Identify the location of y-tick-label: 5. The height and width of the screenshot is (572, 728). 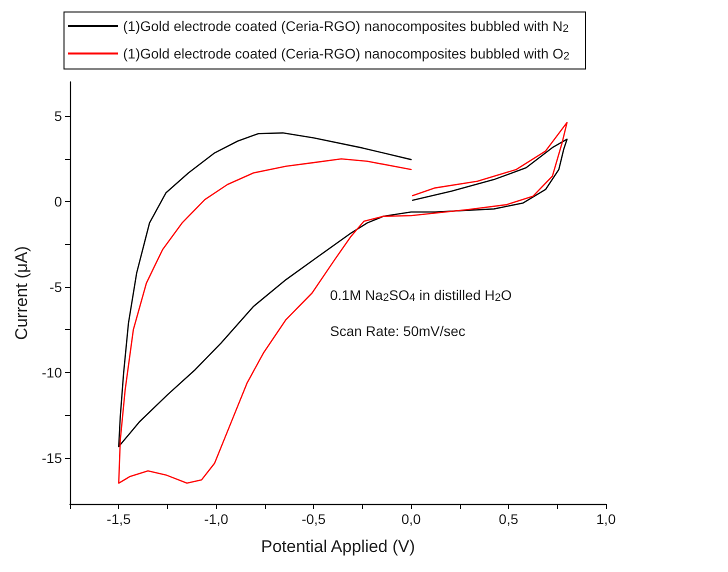
(58, 116).